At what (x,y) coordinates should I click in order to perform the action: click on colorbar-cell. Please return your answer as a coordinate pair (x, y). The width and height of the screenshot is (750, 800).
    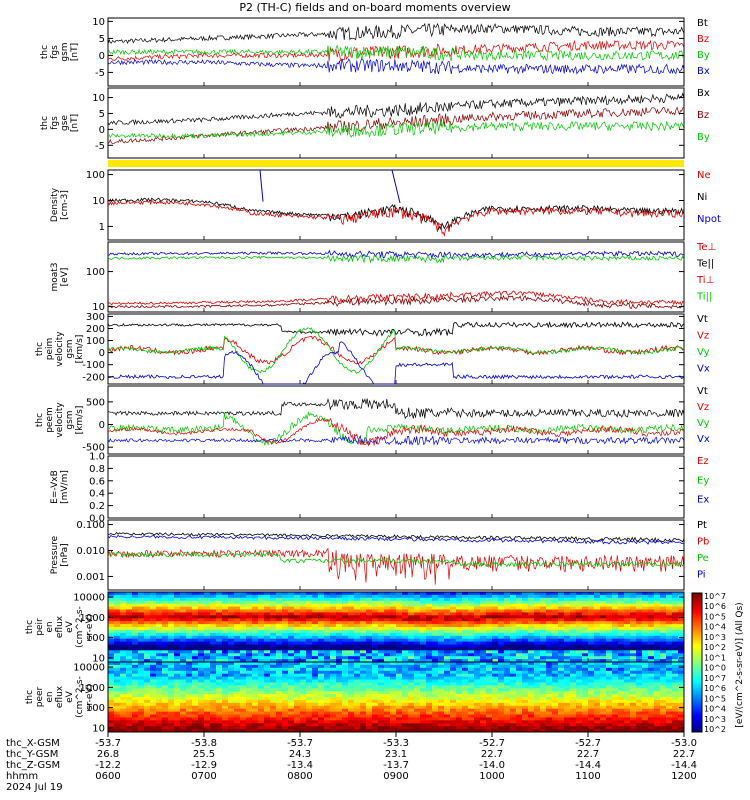
    Looking at the image, I should click on (697, 606).